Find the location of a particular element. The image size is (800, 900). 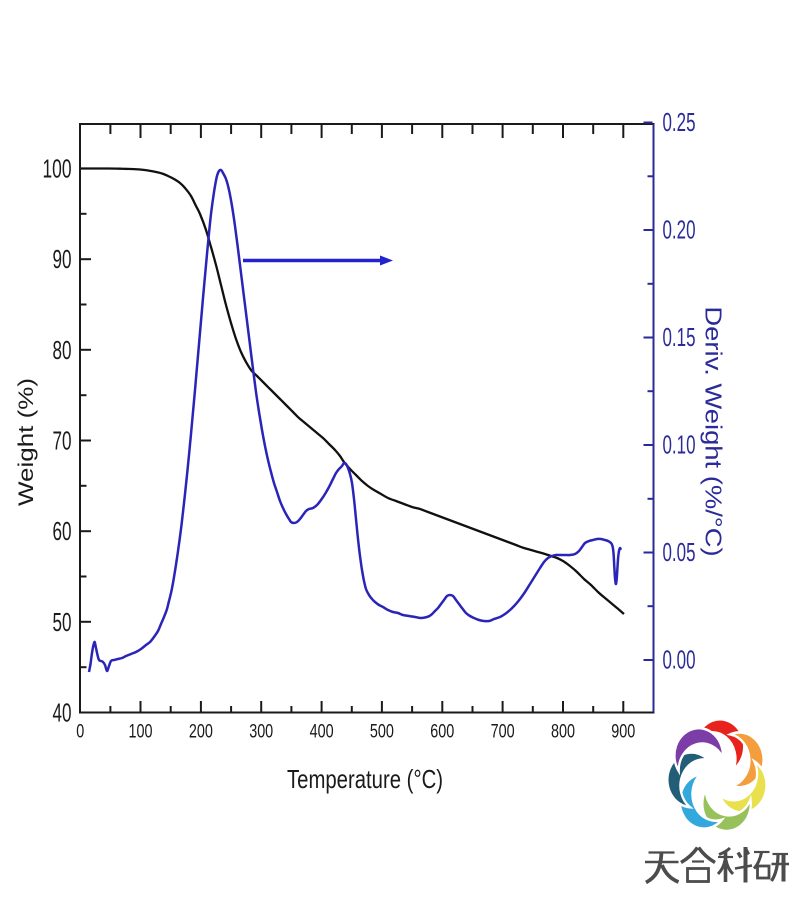

svg-text: 0.05 is located at coordinates (679, 552).